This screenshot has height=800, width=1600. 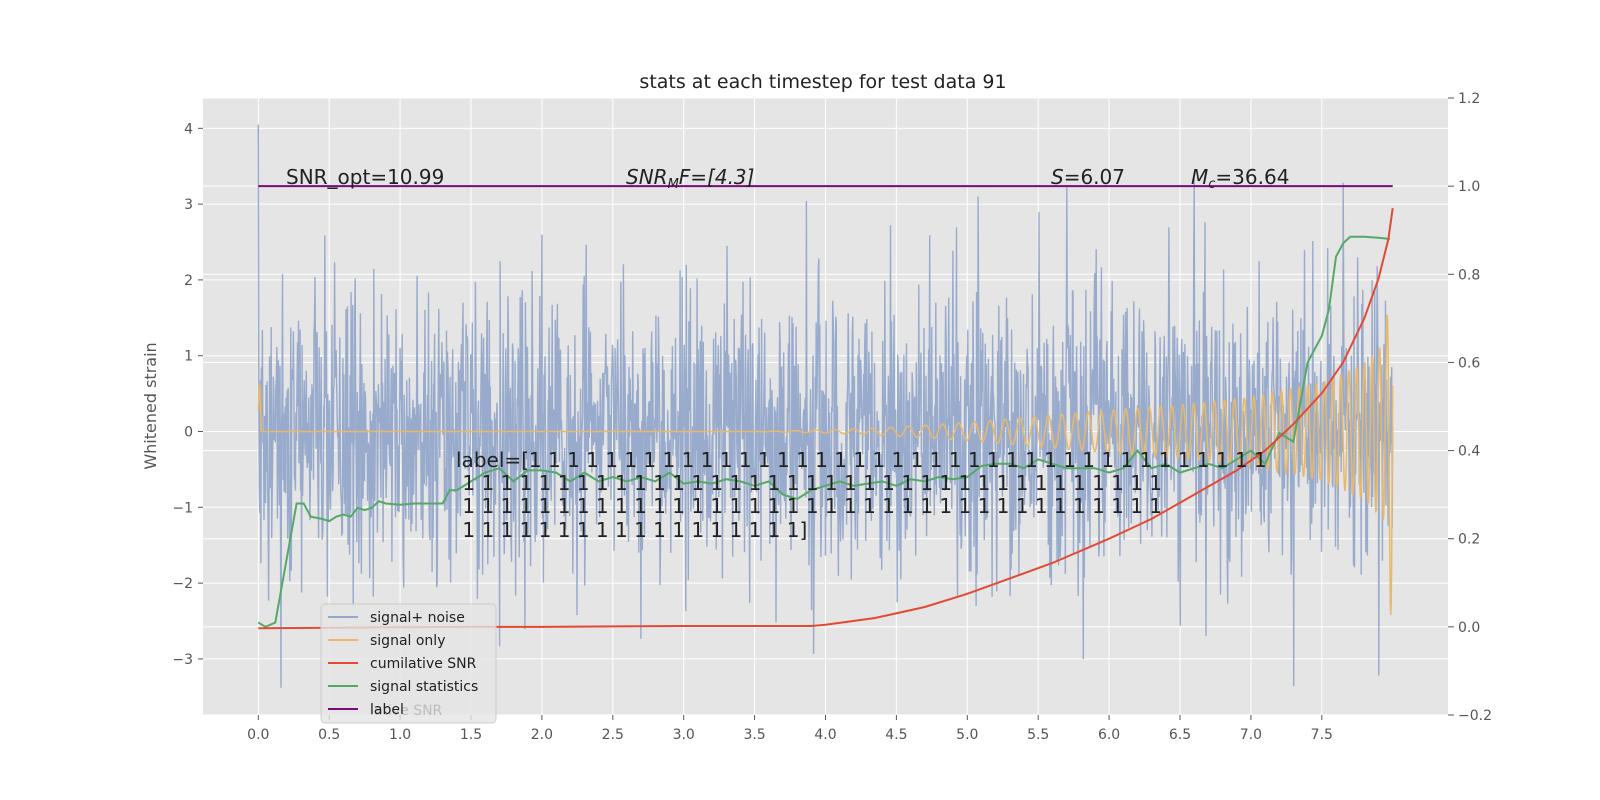 What do you see at coordinates (407, 641) in the screenshot?
I see `legend-label-signal-only: signal only` at bounding box center [407, 641].